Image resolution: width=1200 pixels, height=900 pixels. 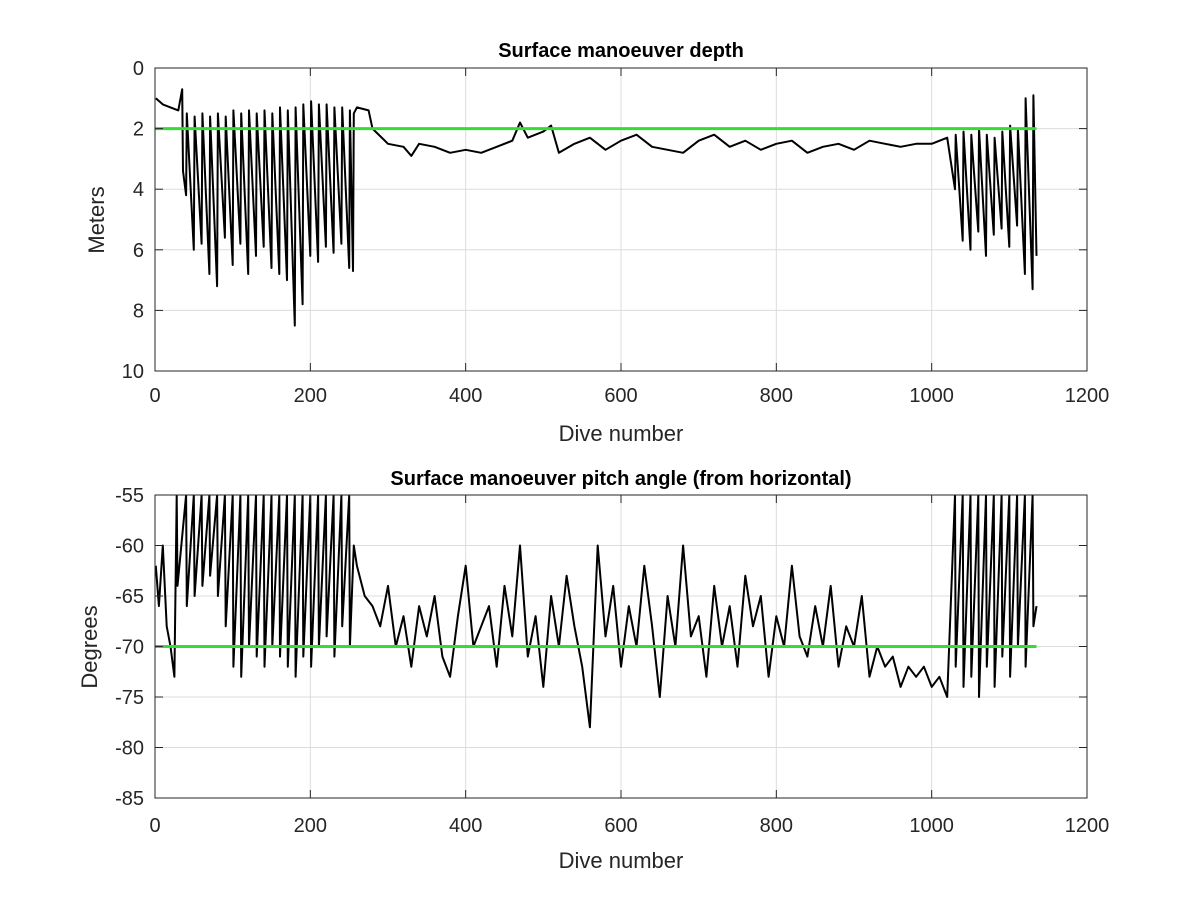 I want to click on depth-y-tick-label: 0, so click(x=138, y=69).